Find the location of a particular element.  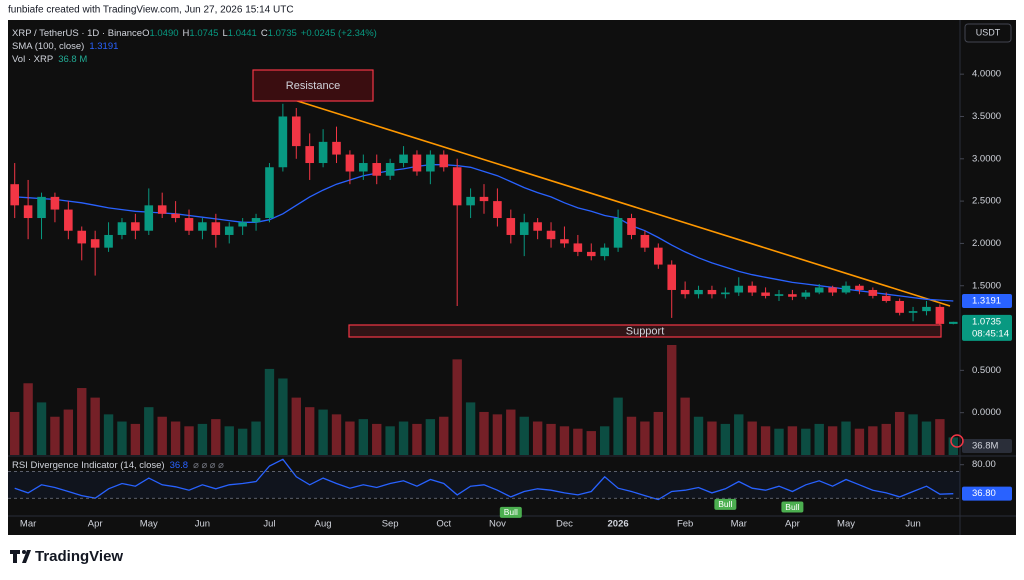

support-box is located at coordinates (645, 331).